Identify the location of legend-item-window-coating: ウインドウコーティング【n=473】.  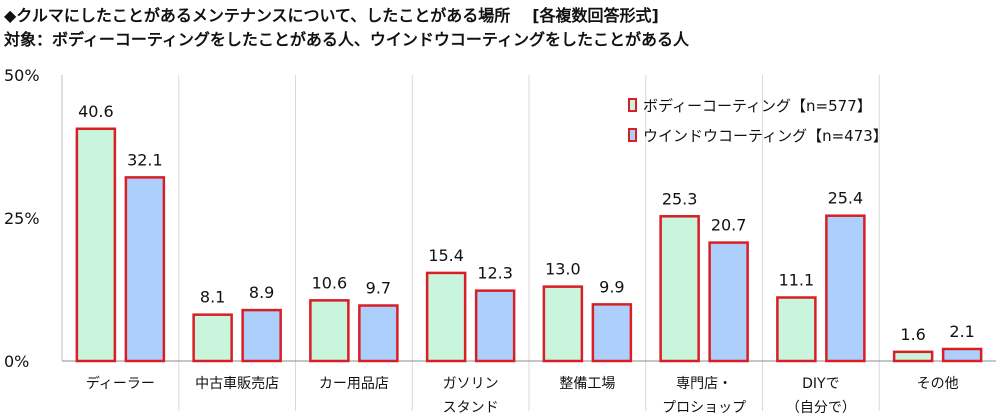
(758, 135).